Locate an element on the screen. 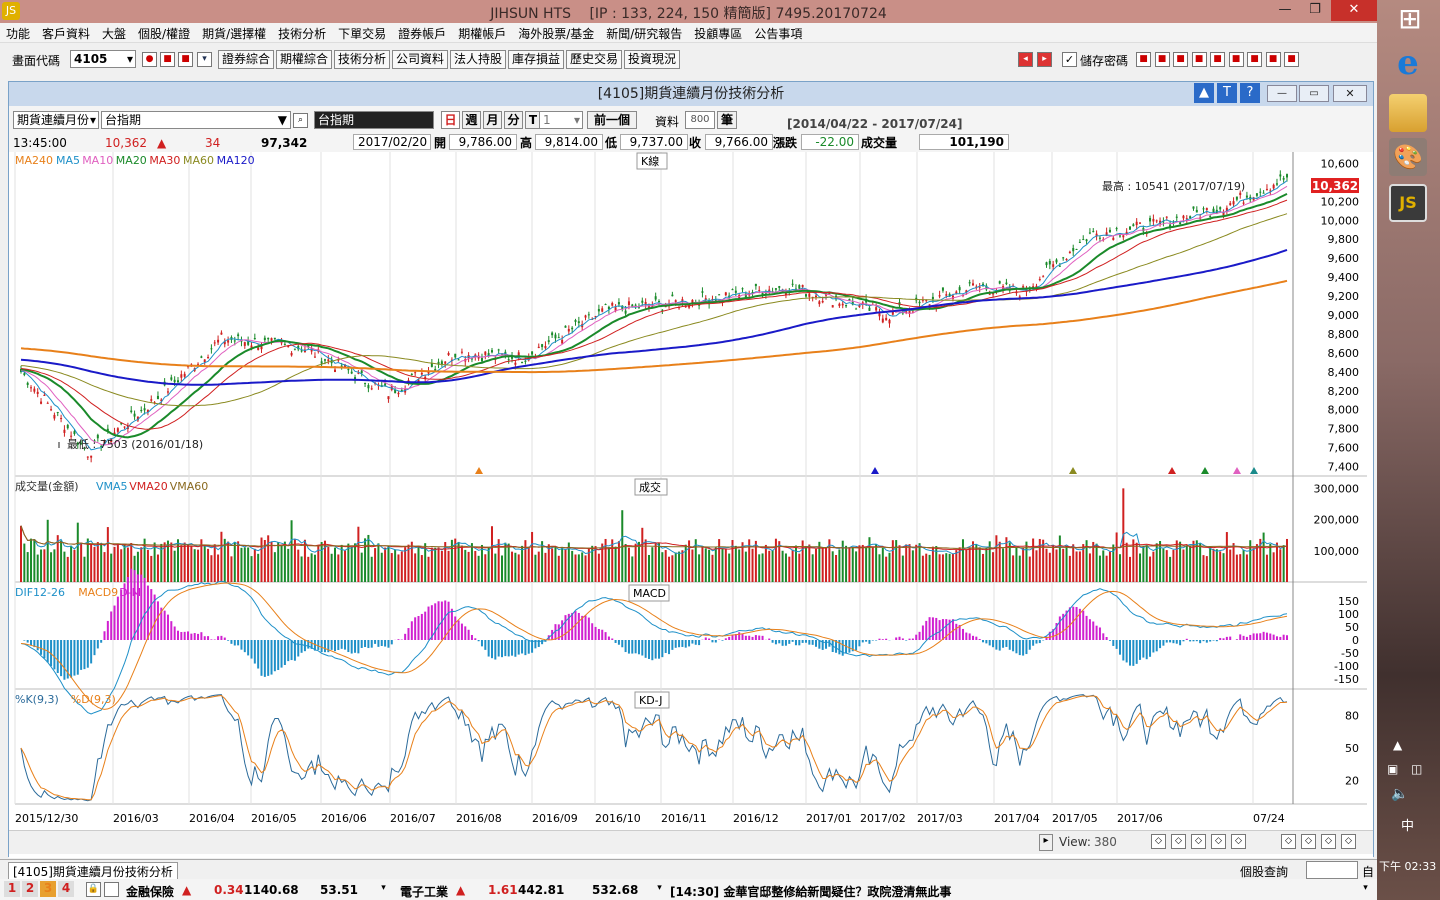  folder-icon: ■ is located at coordinates (167, 59).